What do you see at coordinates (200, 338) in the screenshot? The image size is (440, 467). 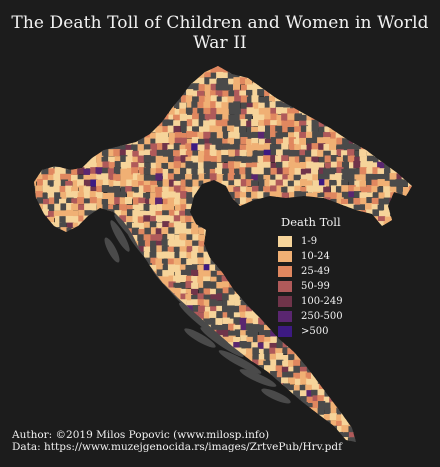 I see `island` at bounding box center [200, 338].